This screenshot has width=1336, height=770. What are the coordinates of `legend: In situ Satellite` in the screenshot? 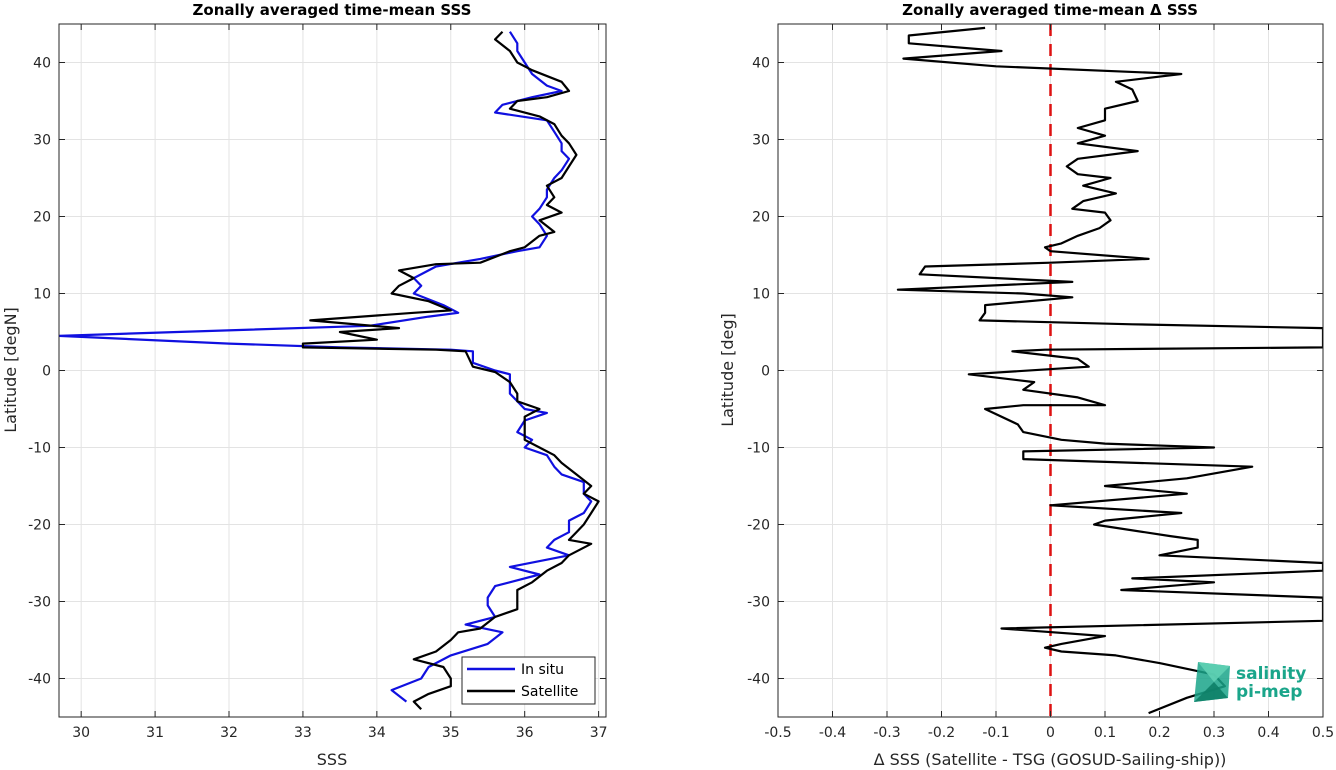 It's located at (528, 680).